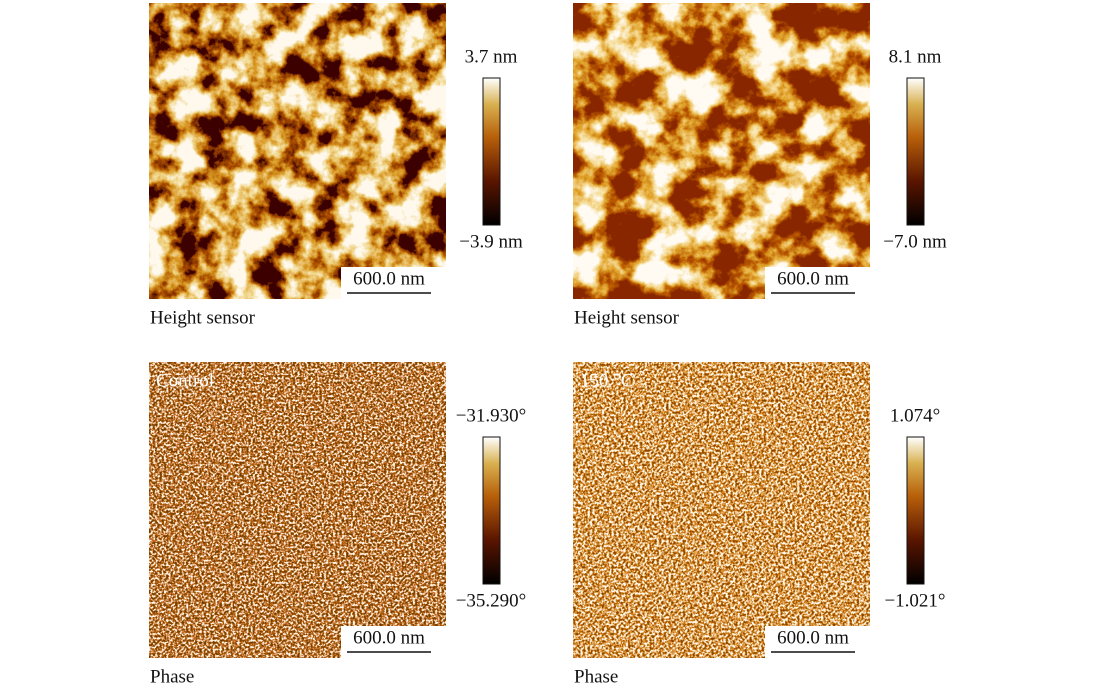 The height and width of the screenshot is (697, 1102). Describe the element at coordinates (491, 56) in the screenshot. I see `colorbar-max: 3.7 nm` at that location.